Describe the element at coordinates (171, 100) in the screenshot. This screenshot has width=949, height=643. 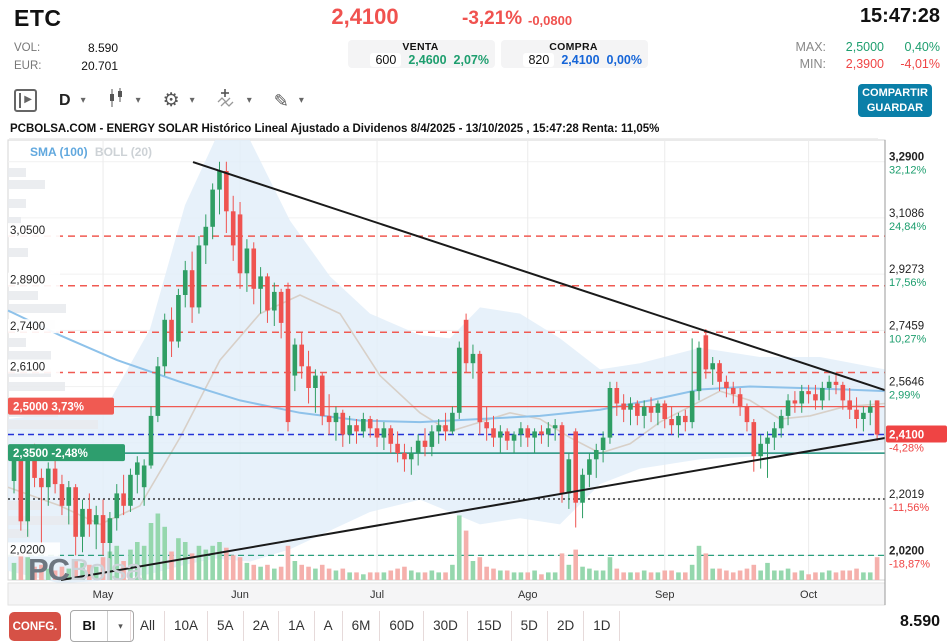
I see `settings-gear-icon: ⚙` at that location.